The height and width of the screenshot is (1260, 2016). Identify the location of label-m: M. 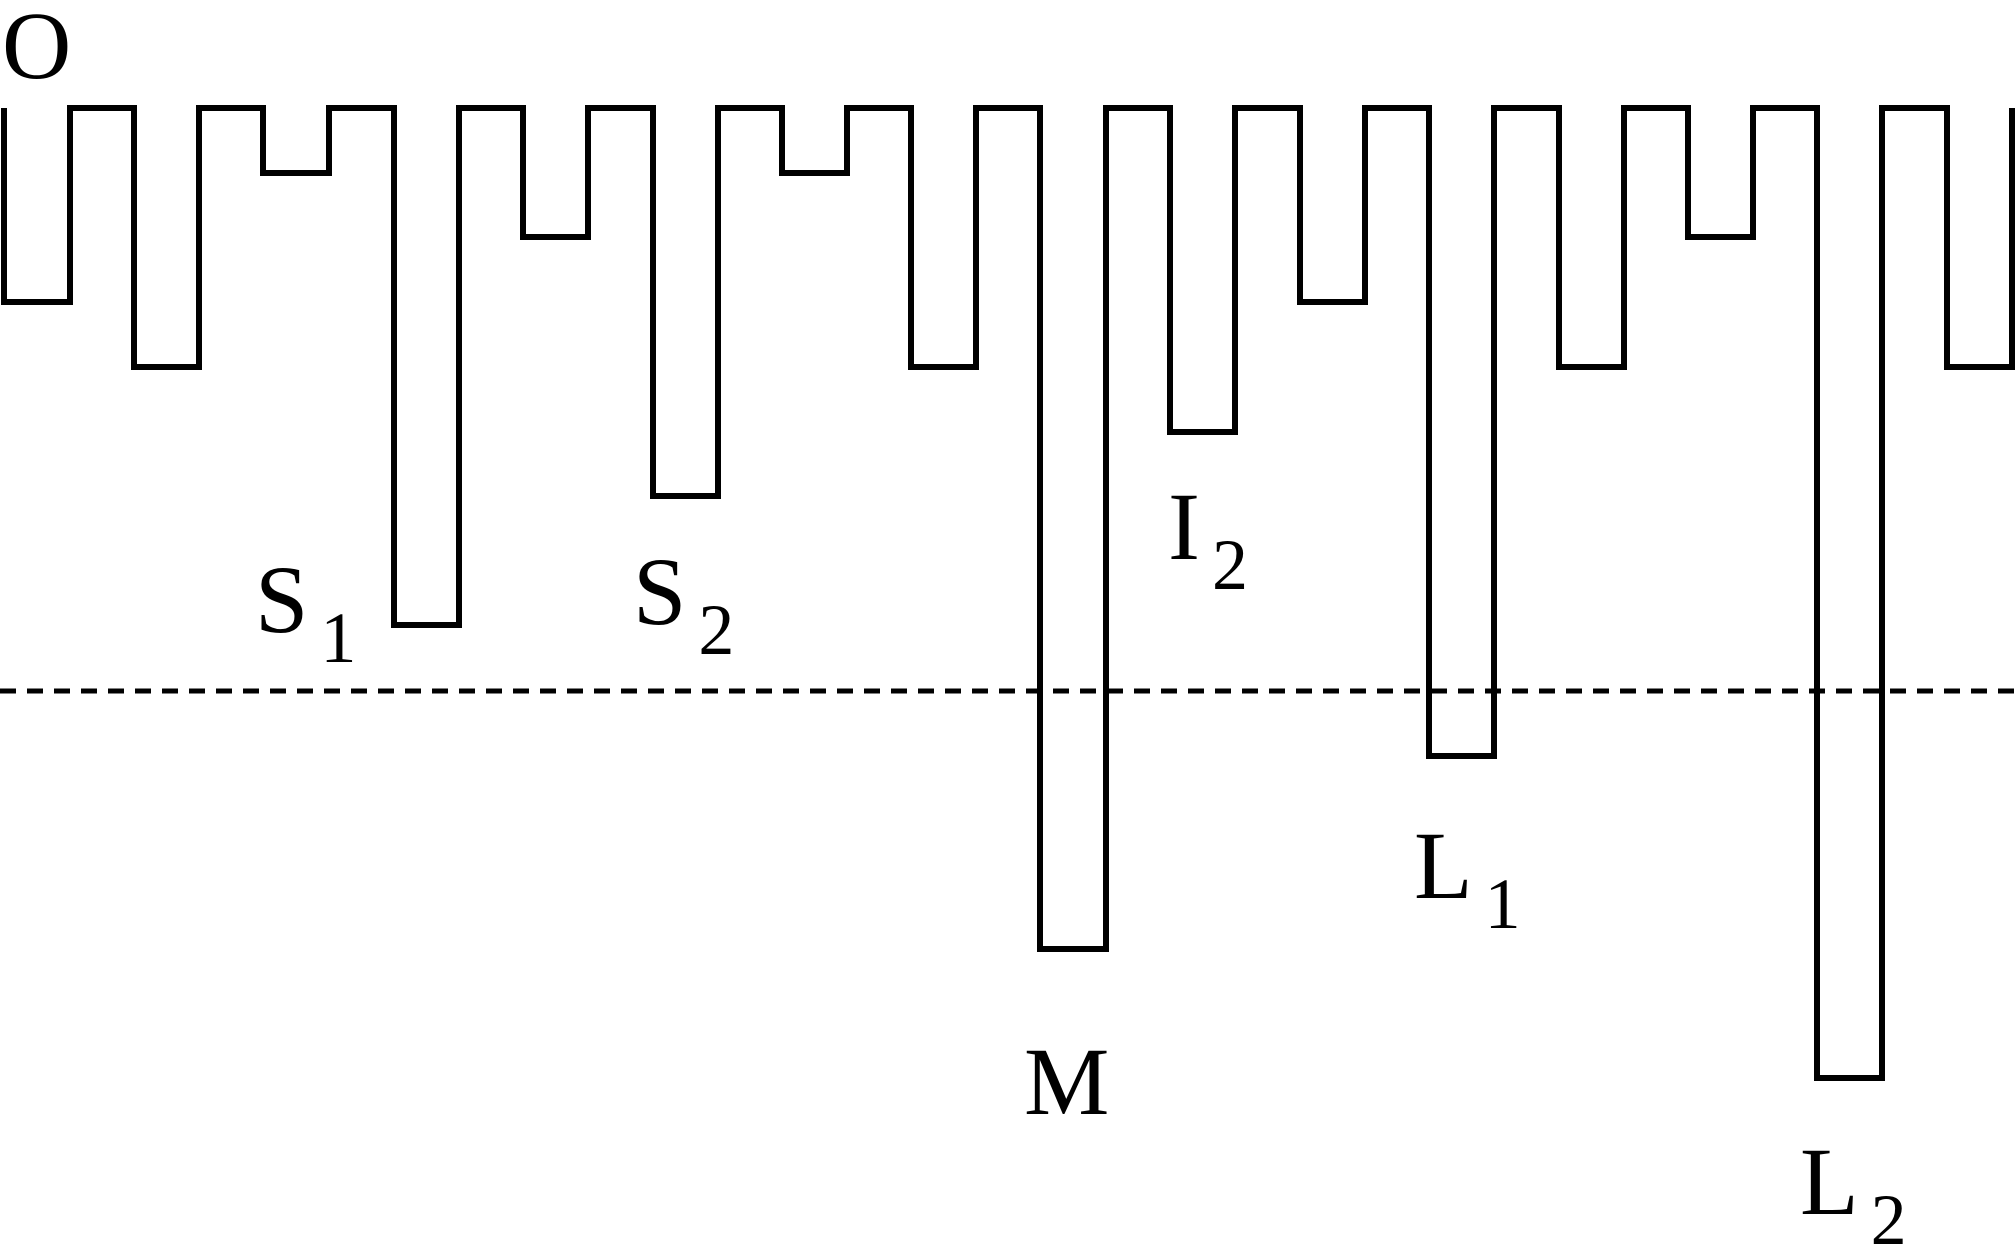
(1066, 1082).